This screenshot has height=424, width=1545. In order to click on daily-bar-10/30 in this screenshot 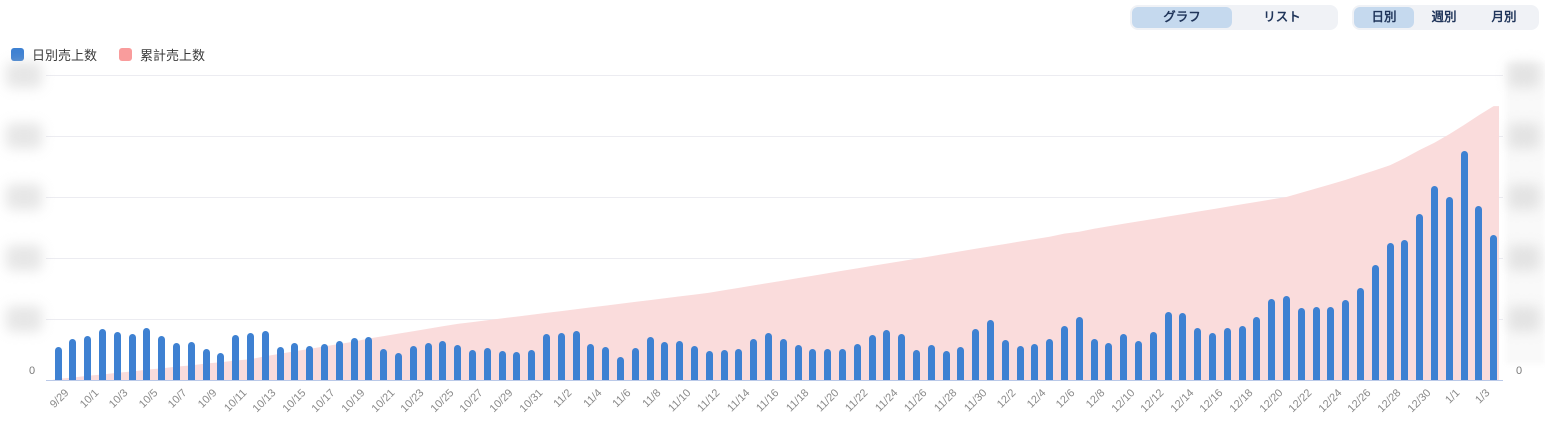, I will do `click(517, 365)`.